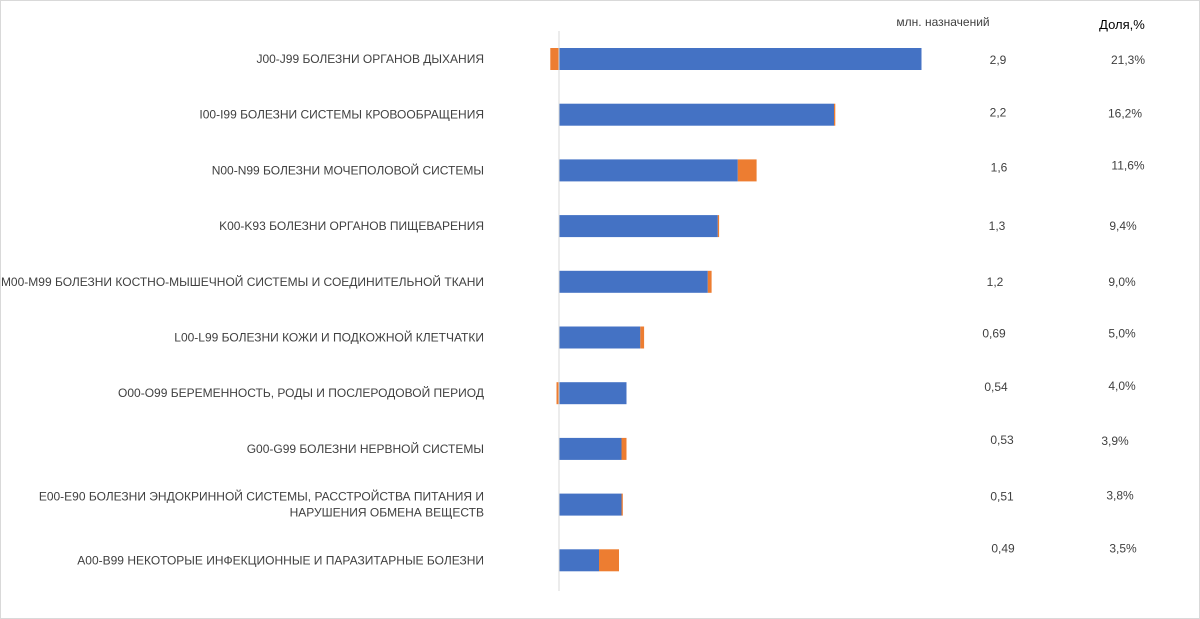 The image size is (1200, 619). What do you see at coordinates (1122, 386) in the screenshot?
I see `share-label-row-7: 4,0%` at bounding box center [1122, 386].